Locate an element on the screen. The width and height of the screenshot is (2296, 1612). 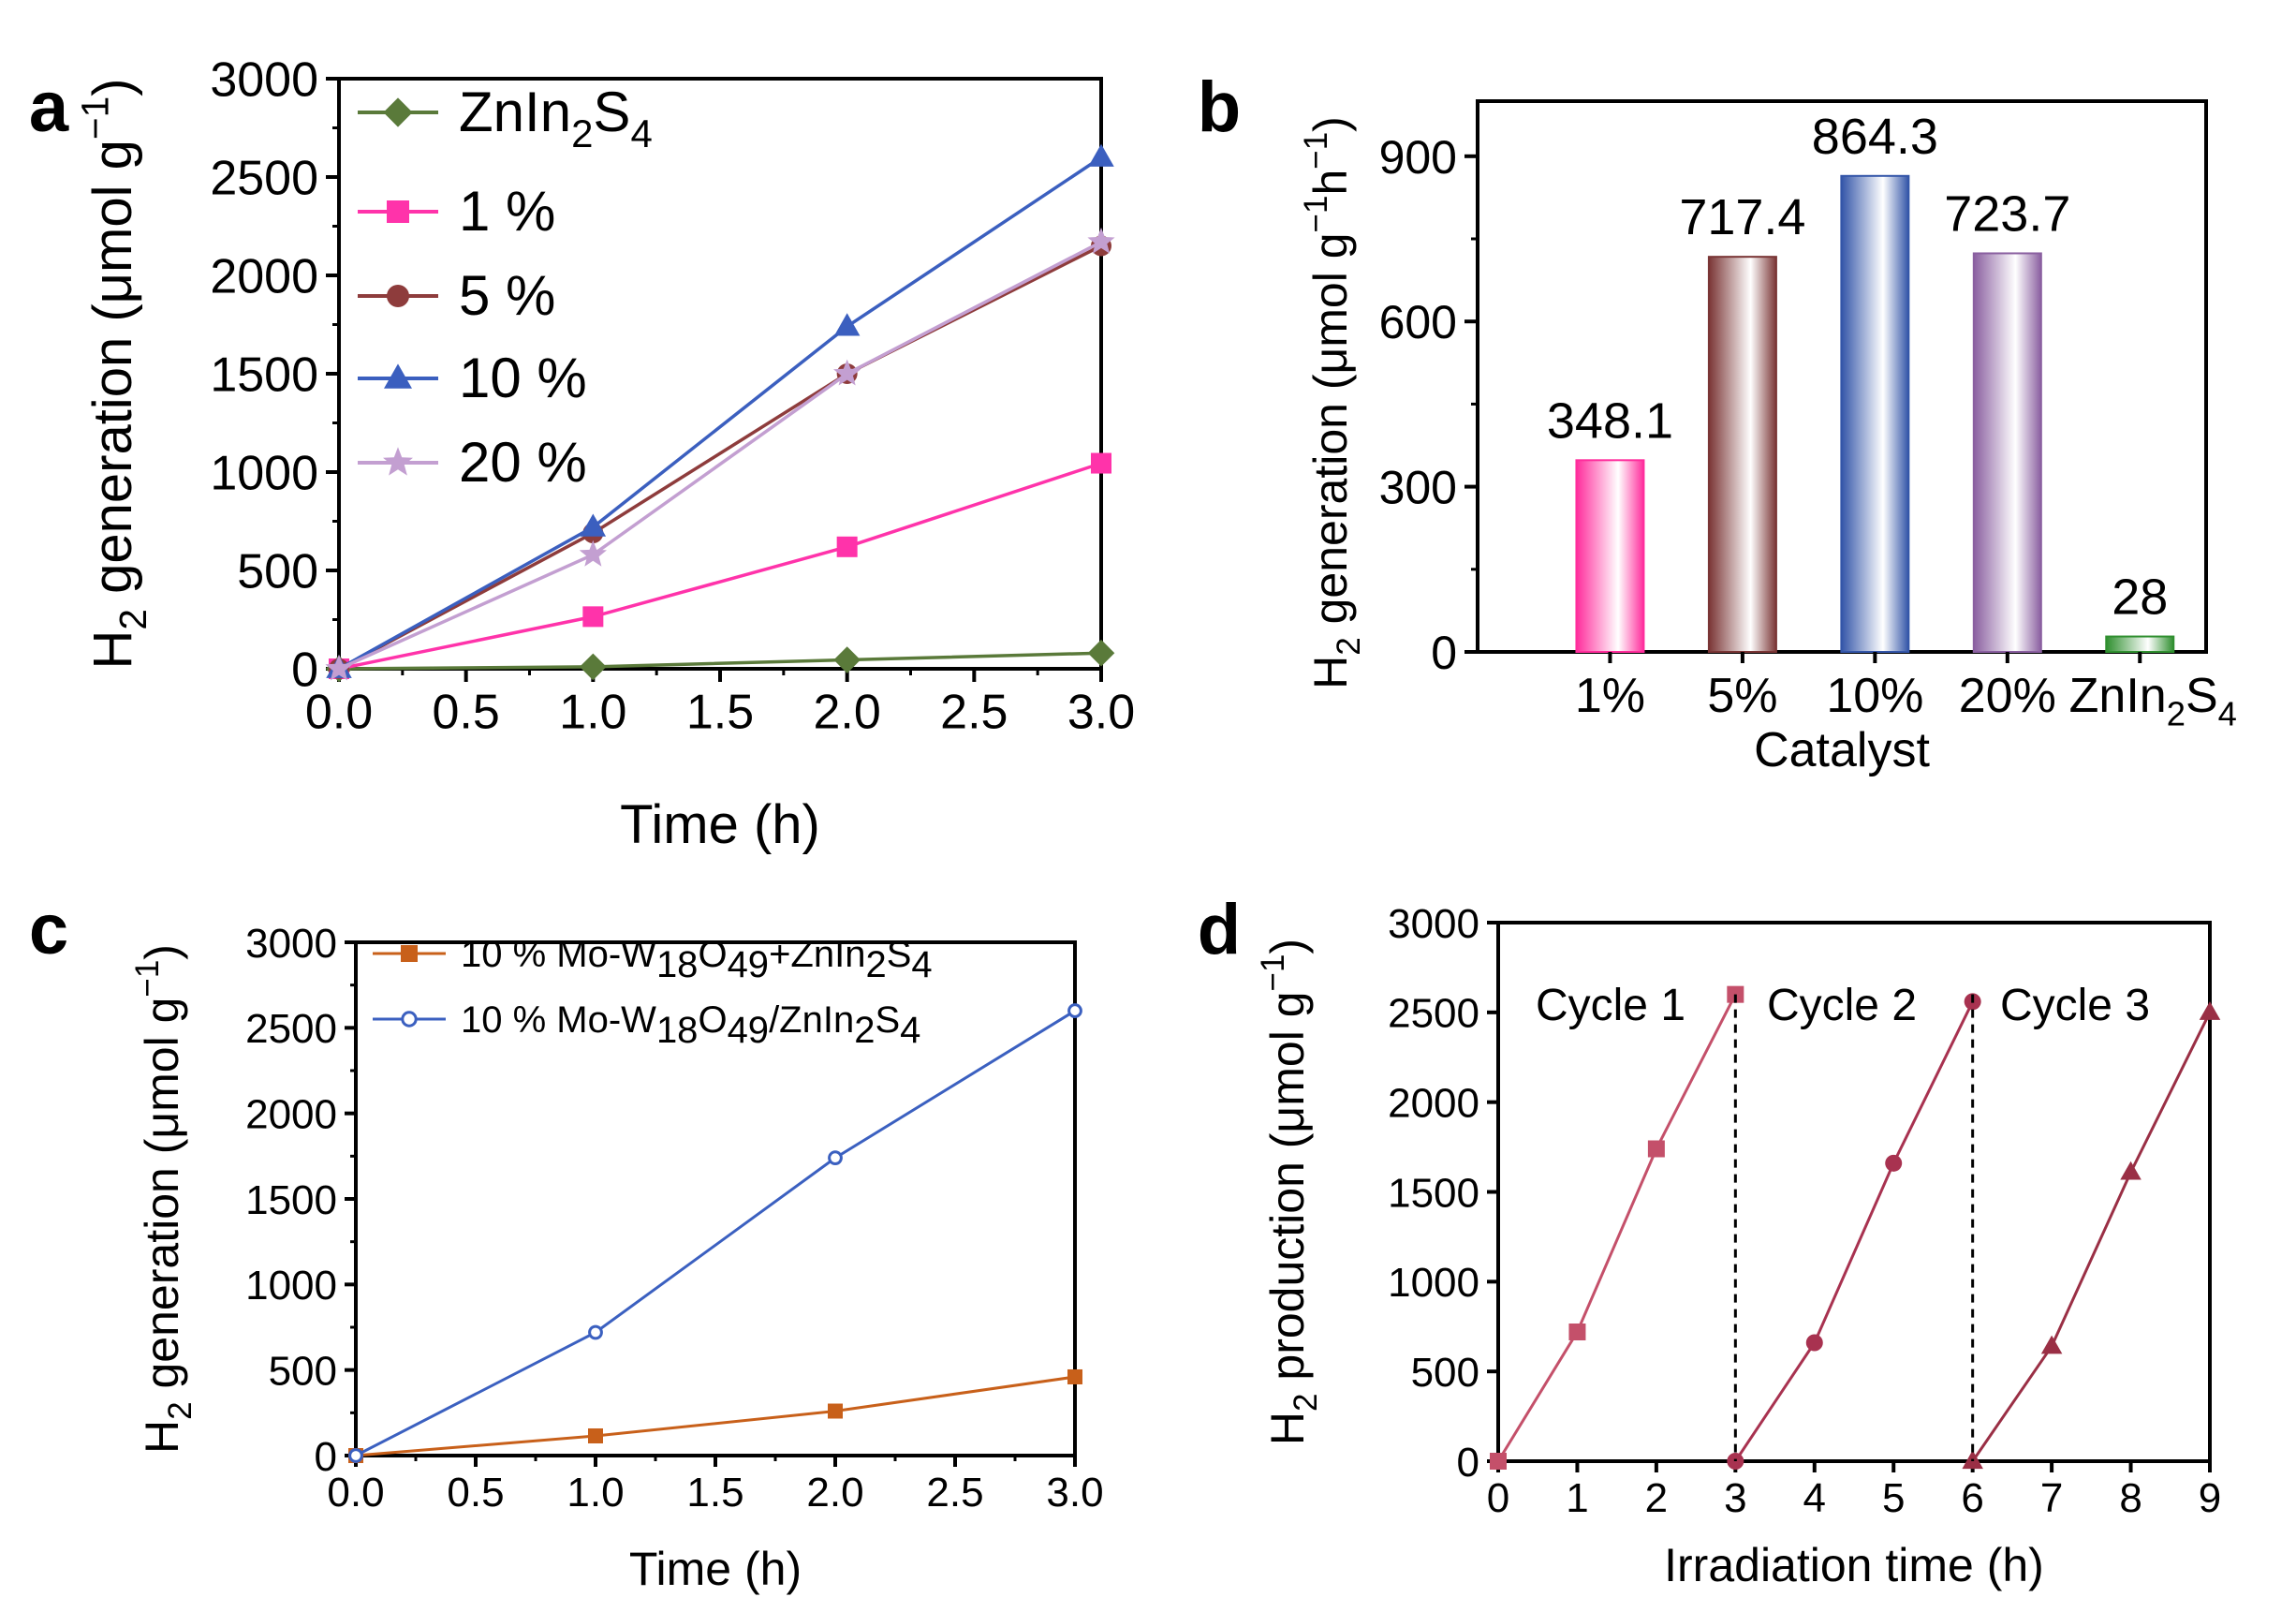
y-axis-label: H2 generation (μmol g−1h−1) is located at coordinates (1332, 403).